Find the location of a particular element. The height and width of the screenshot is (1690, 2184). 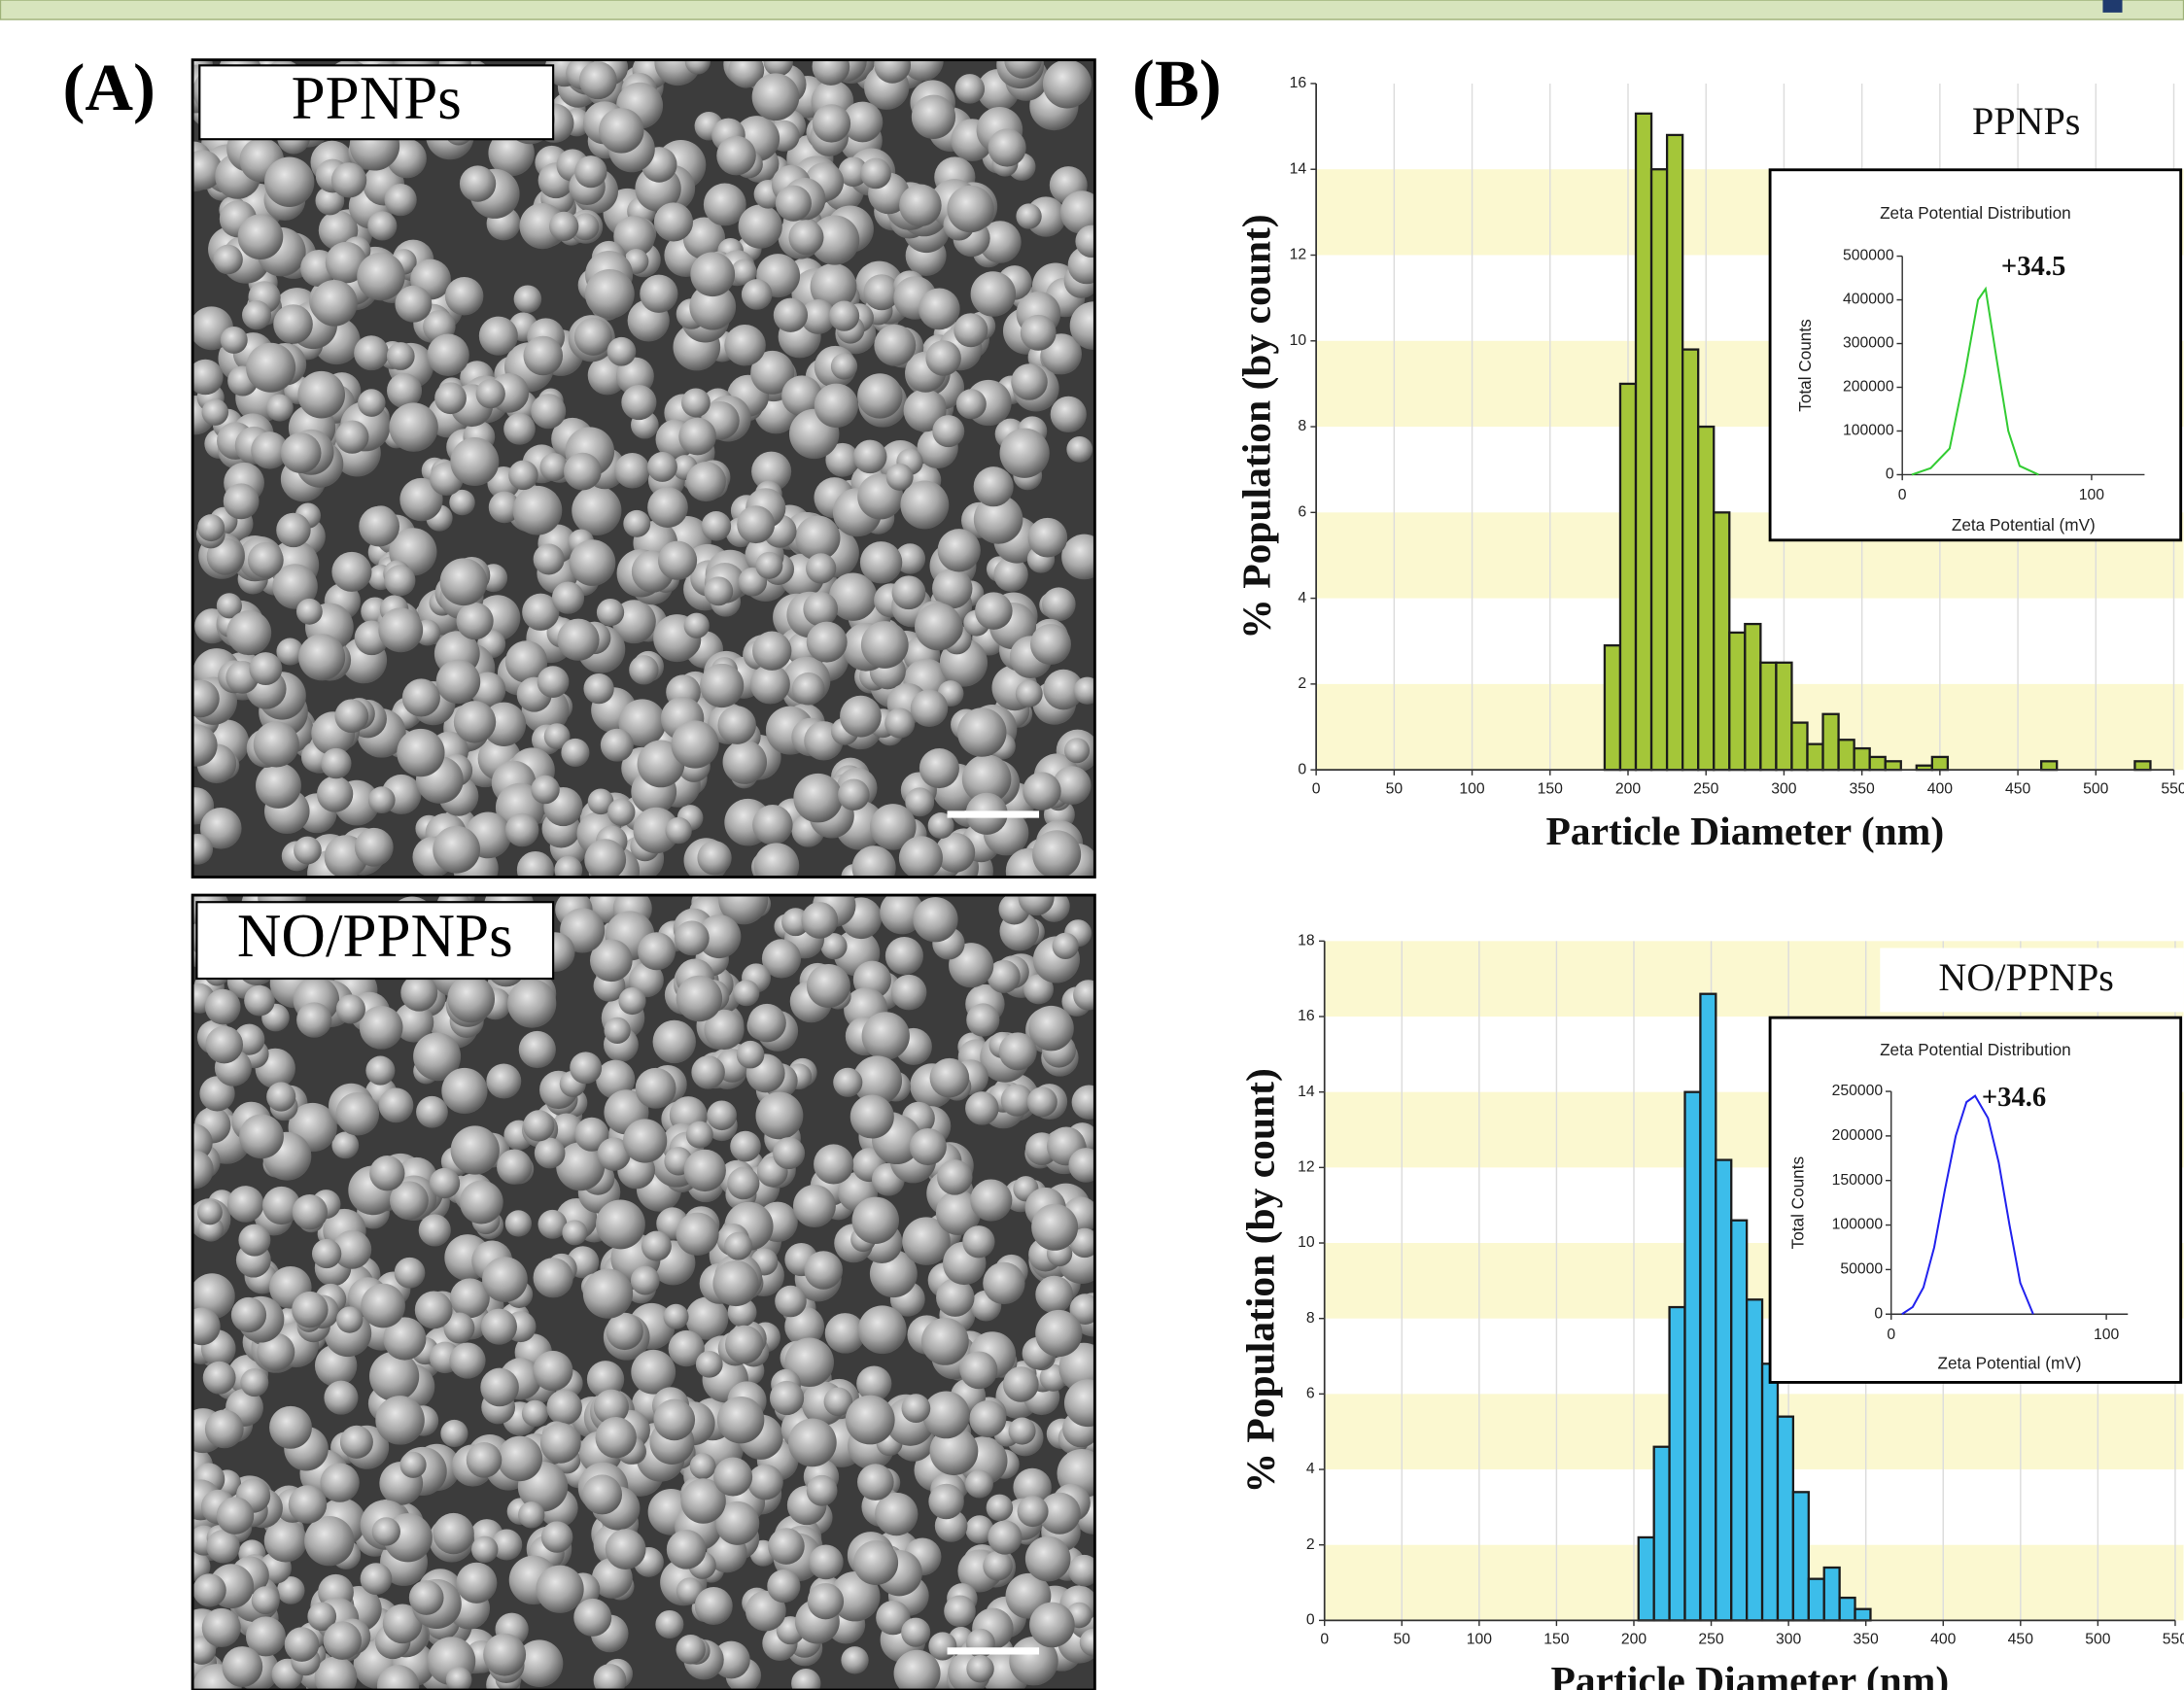

panel-label: (B) is located at coordinates (1177, 84).